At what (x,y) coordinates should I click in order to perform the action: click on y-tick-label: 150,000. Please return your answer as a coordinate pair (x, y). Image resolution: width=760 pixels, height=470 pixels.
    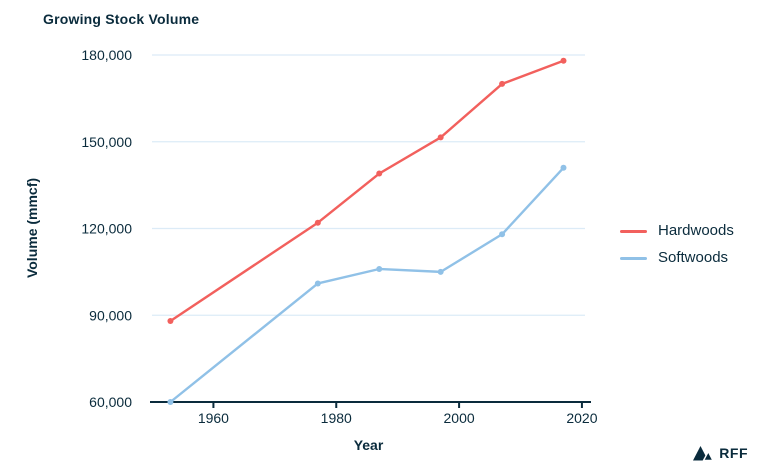
    Looking at the image, I should click on (106, 142).